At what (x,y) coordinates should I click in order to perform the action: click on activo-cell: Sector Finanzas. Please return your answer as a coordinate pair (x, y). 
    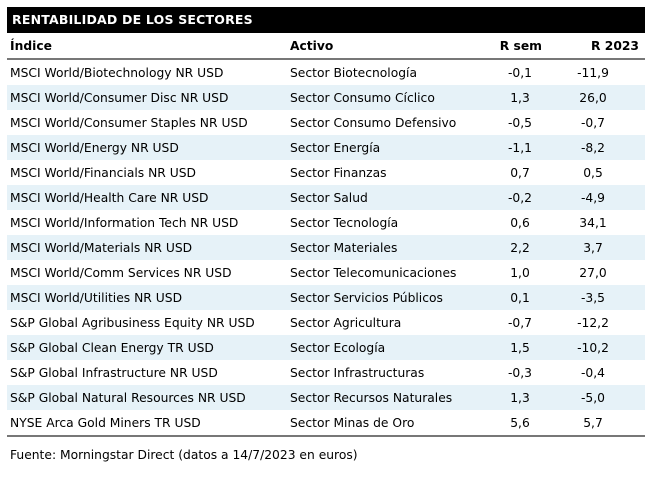
    Looking at the image, I should click on (338, 172).